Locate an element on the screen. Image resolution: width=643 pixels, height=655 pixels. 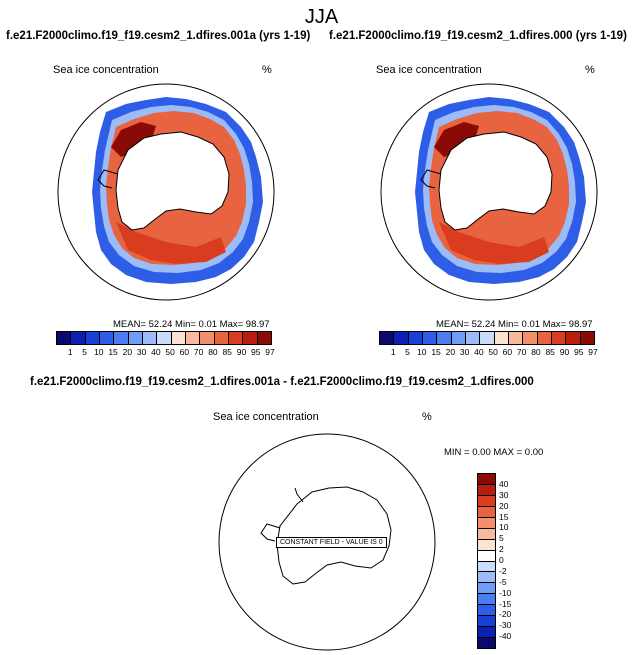
panel-1-units: % is located at coordinates (267, 70).